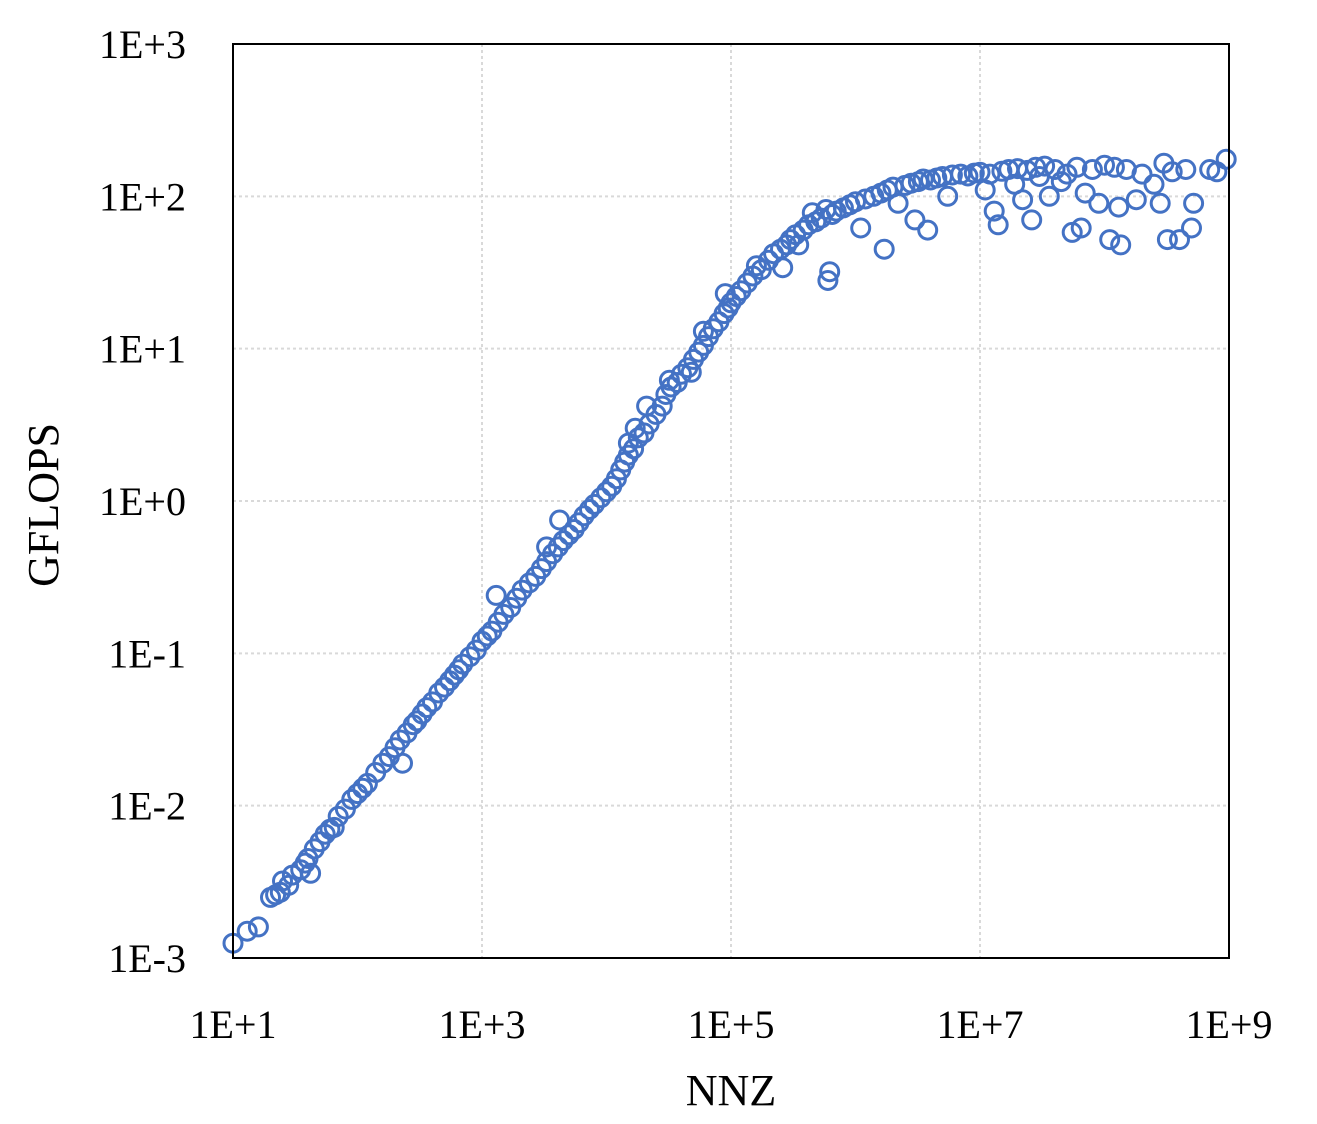  I want to click on y-tick-label: 1E-2, so click(147, 806).